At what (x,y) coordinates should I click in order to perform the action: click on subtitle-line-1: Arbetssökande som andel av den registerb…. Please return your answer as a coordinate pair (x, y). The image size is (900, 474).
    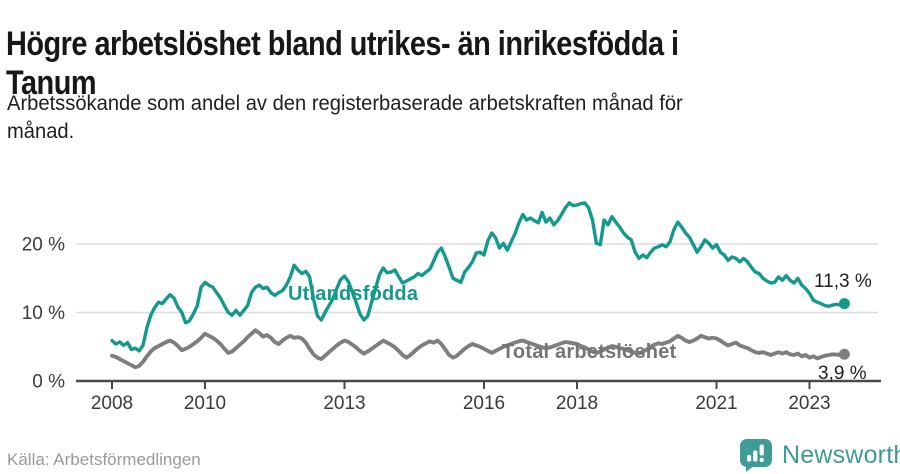
    Looking at the image, I should click on (345, 103).